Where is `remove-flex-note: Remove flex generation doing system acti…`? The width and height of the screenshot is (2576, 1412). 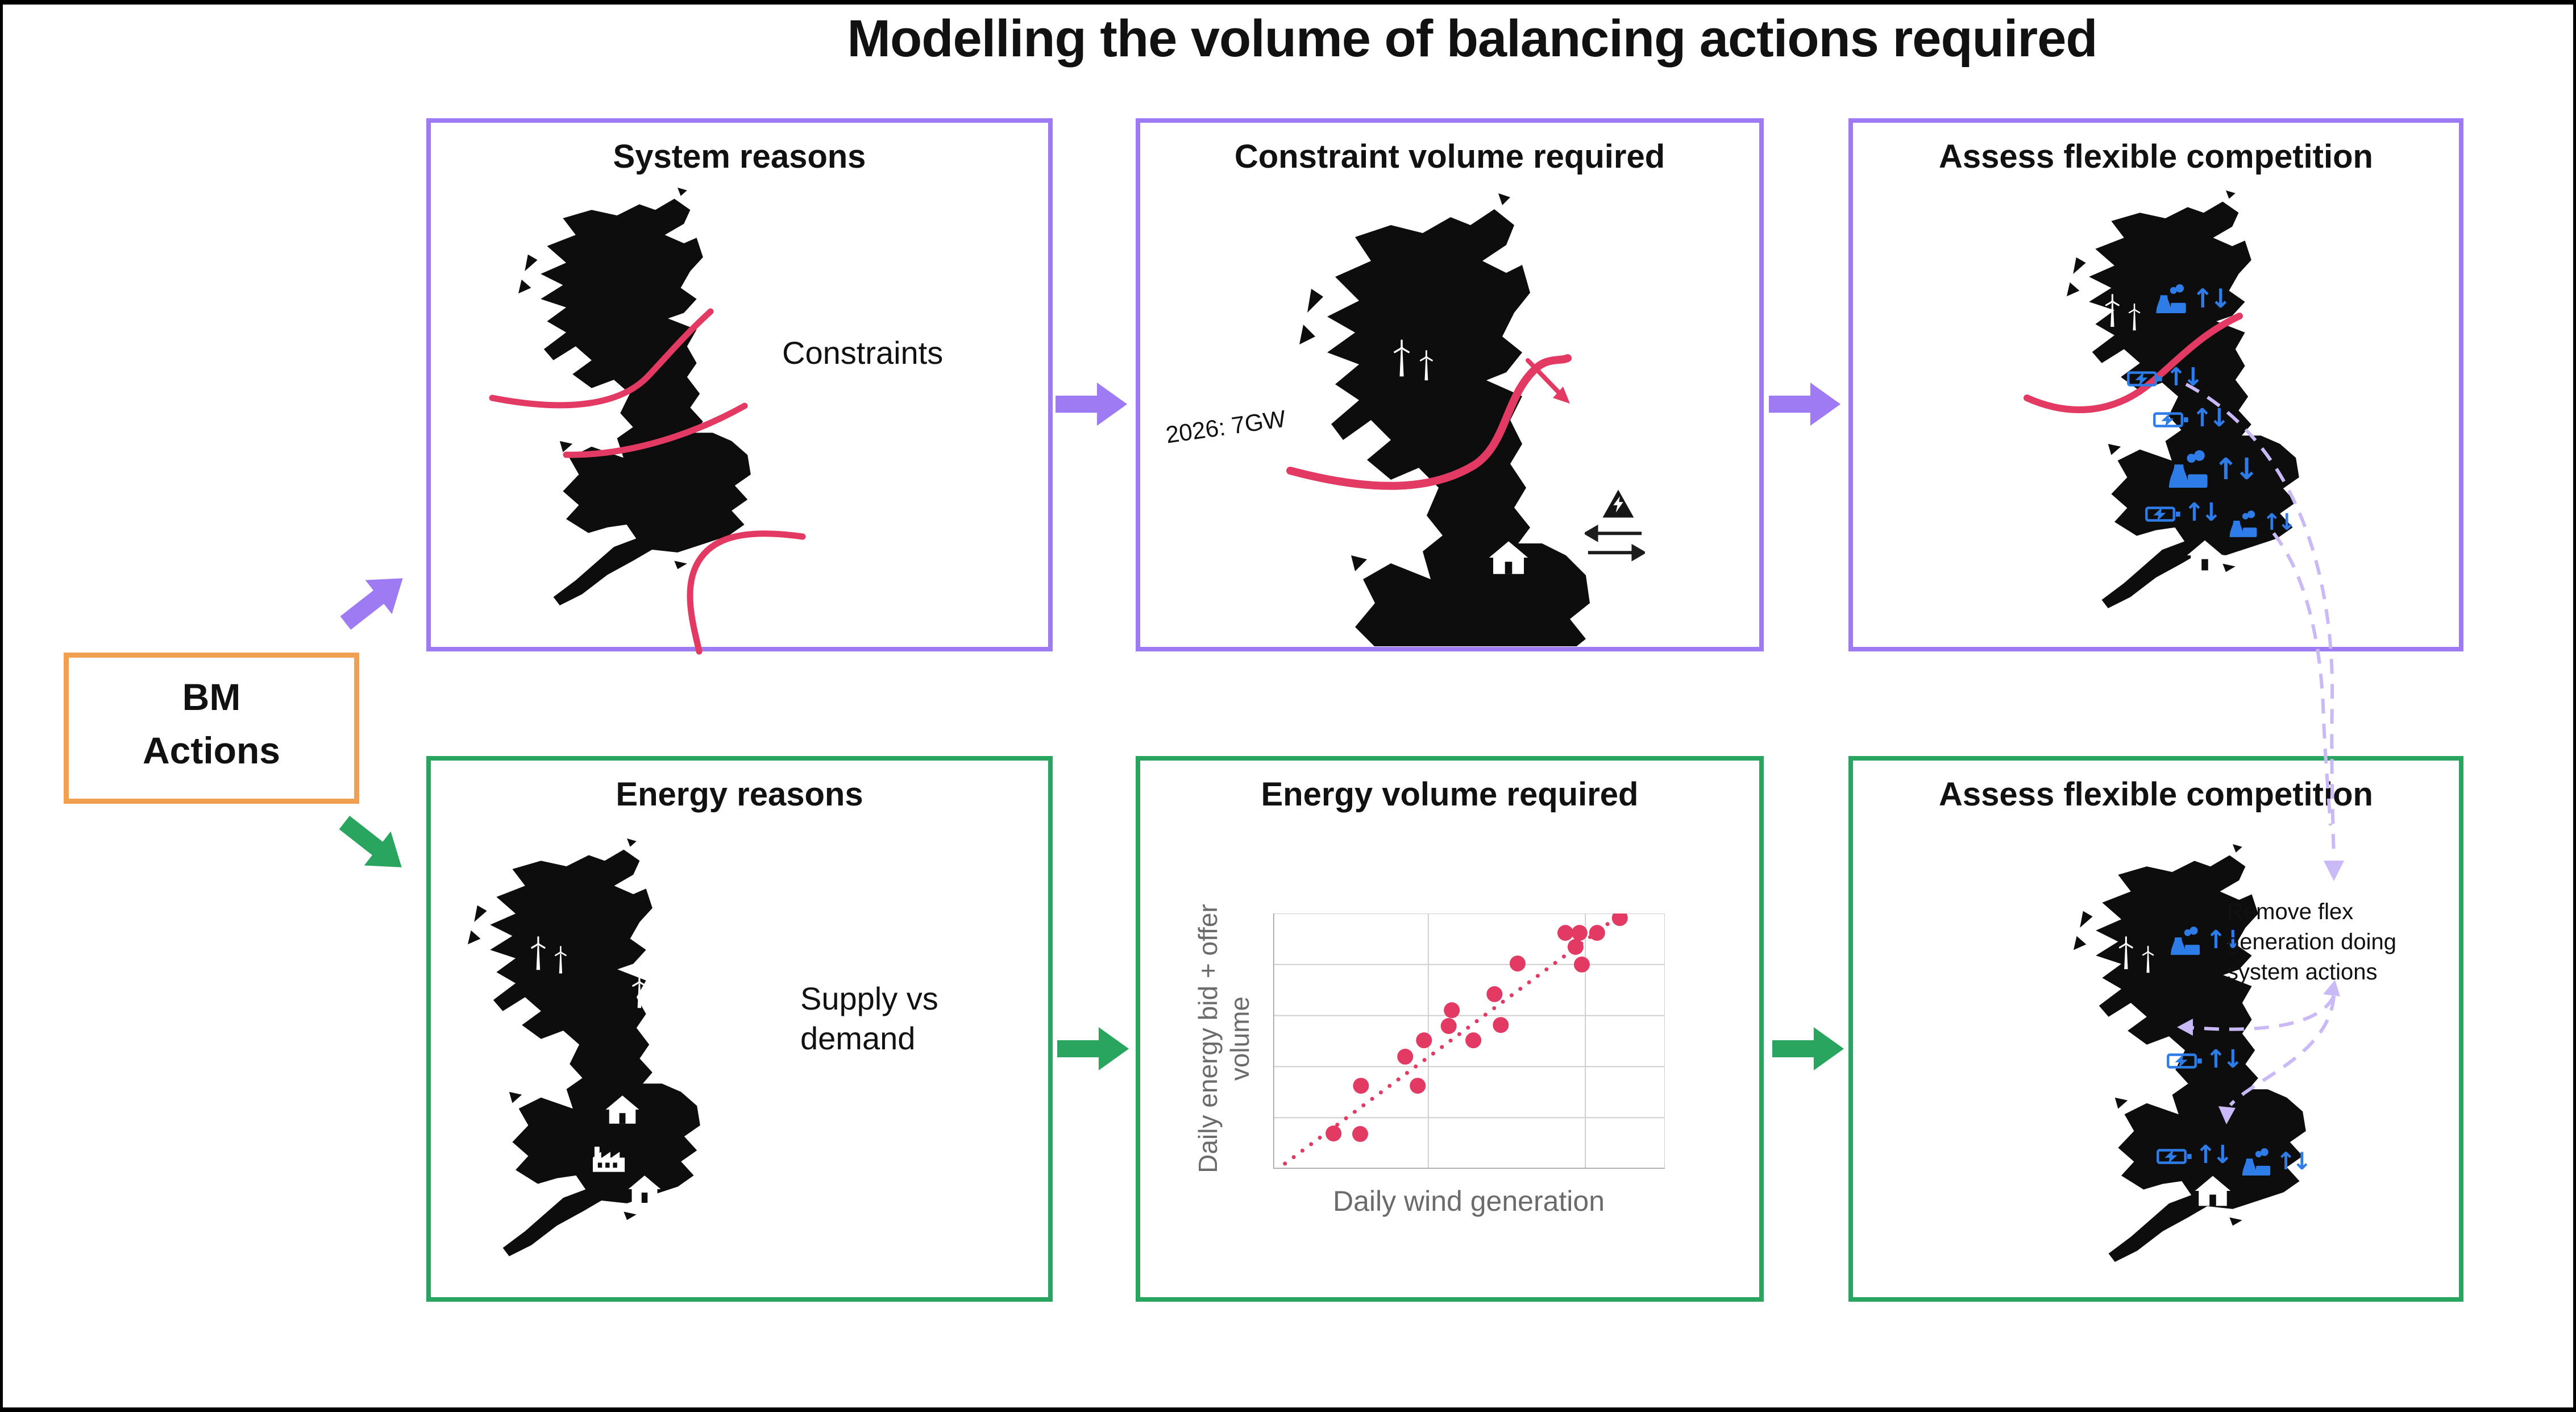
remove-flex-note: Remove flex generation doing system acti… is located at coordinates (2312, 942).